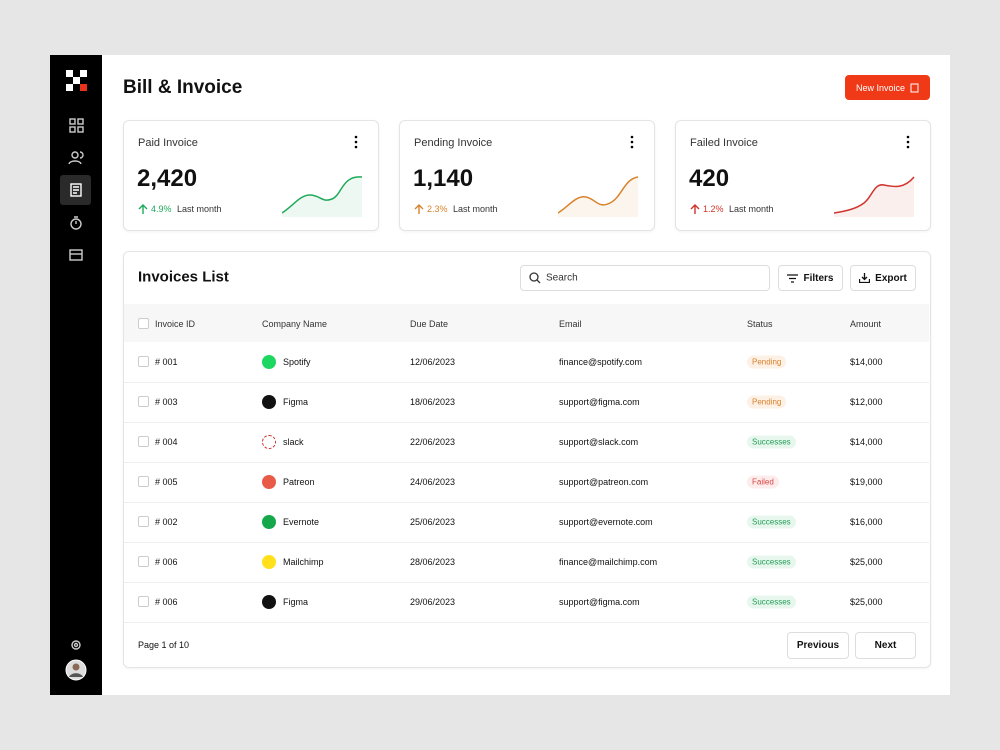 The height and width of the screenshot is (750, 1000). I want to click on sidebar, so click(76, 375).